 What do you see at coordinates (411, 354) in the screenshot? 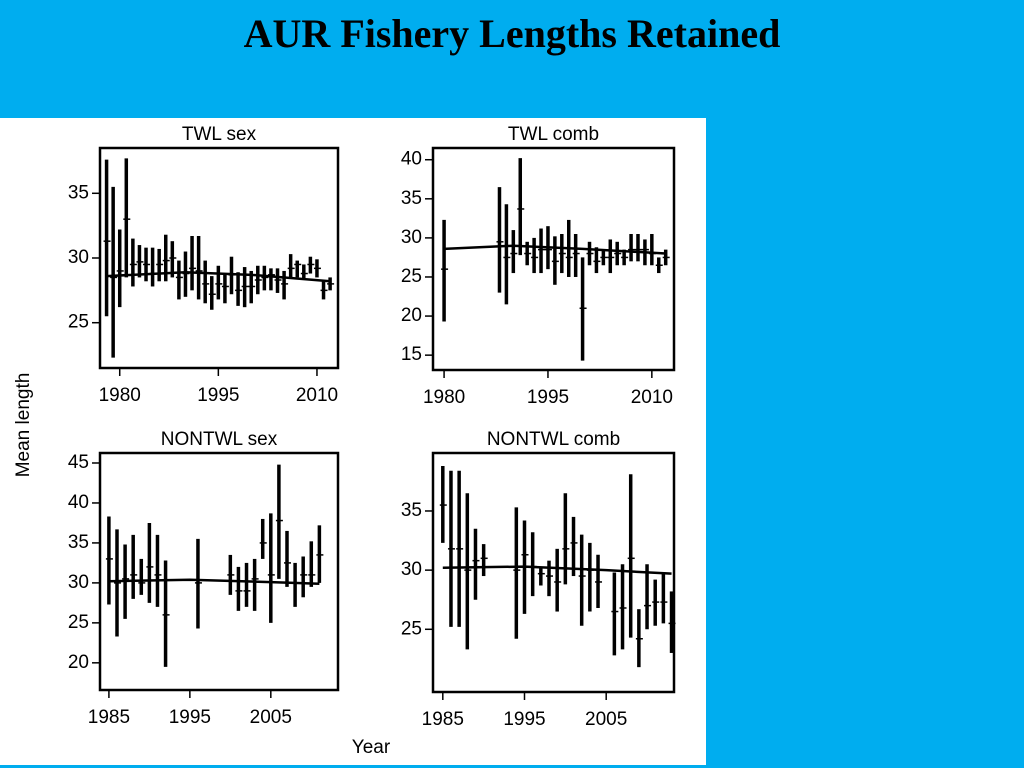
I see `y-tick-label: 15` at bounding box center [411, 354].